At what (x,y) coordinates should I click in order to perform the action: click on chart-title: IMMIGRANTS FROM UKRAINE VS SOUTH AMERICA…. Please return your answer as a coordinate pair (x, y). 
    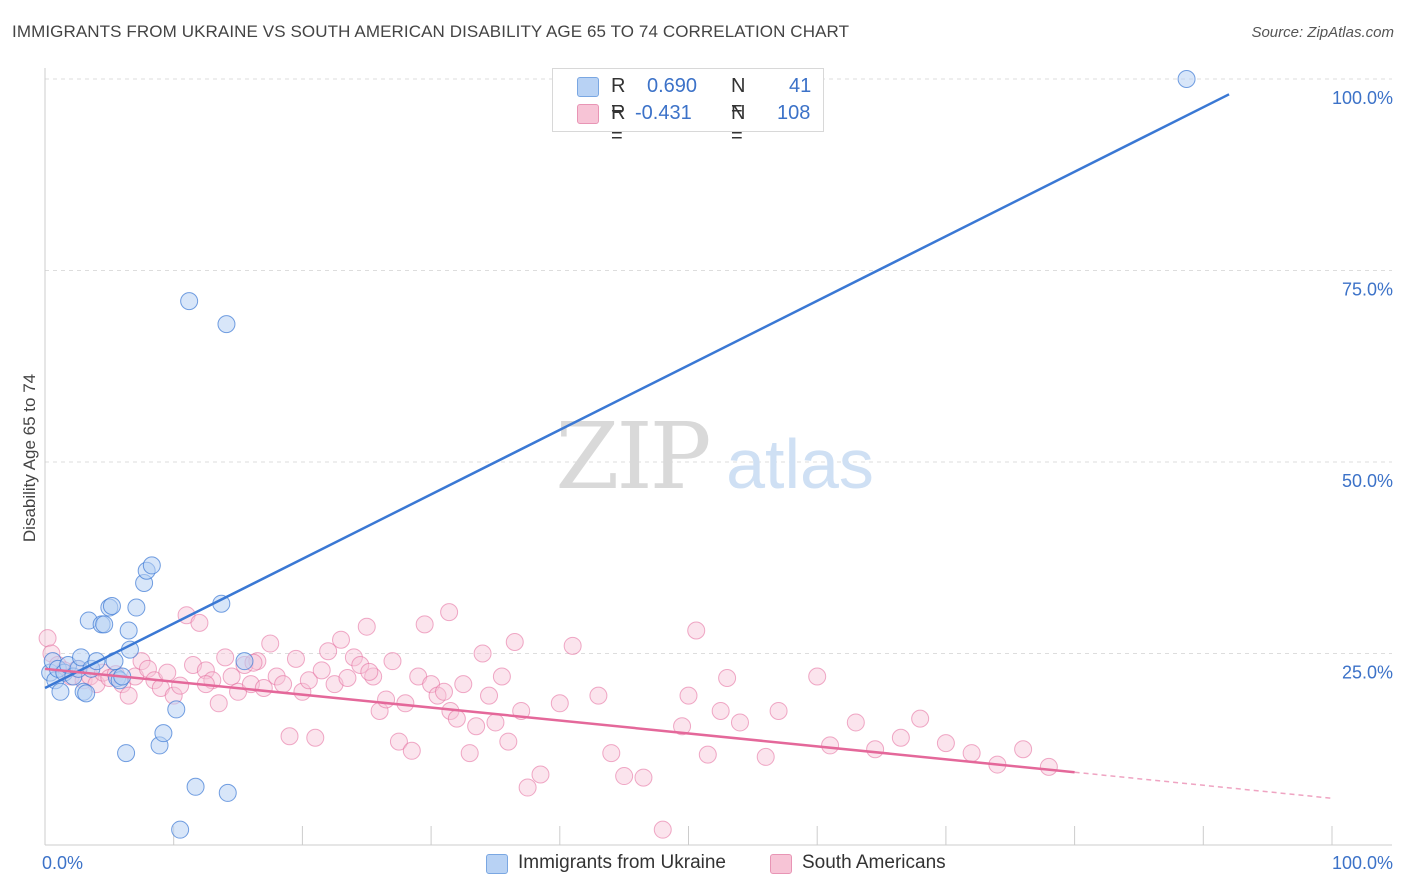
    Looking at the image, I should click on (431, 31).